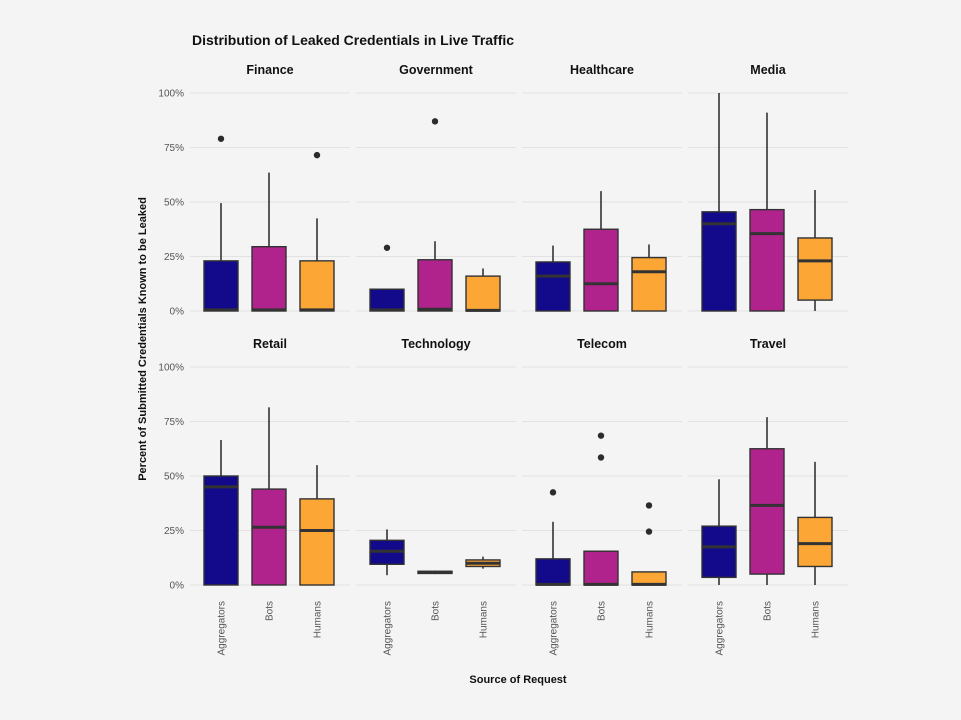 The height and width of the screenshot is (720, 961). I want to click on facet-title: Government, so click(436, 70).